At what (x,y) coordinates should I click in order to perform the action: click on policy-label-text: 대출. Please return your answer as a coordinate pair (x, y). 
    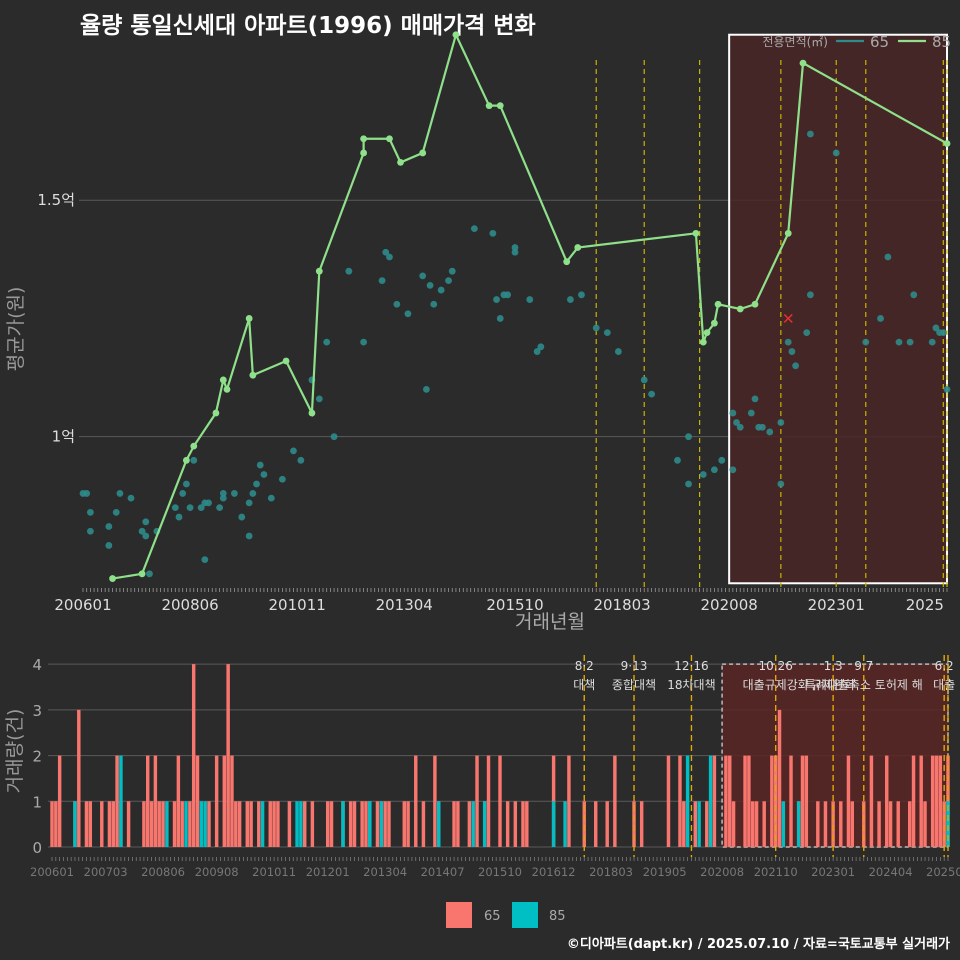
    Looking at the image, I should click on (944, 685).